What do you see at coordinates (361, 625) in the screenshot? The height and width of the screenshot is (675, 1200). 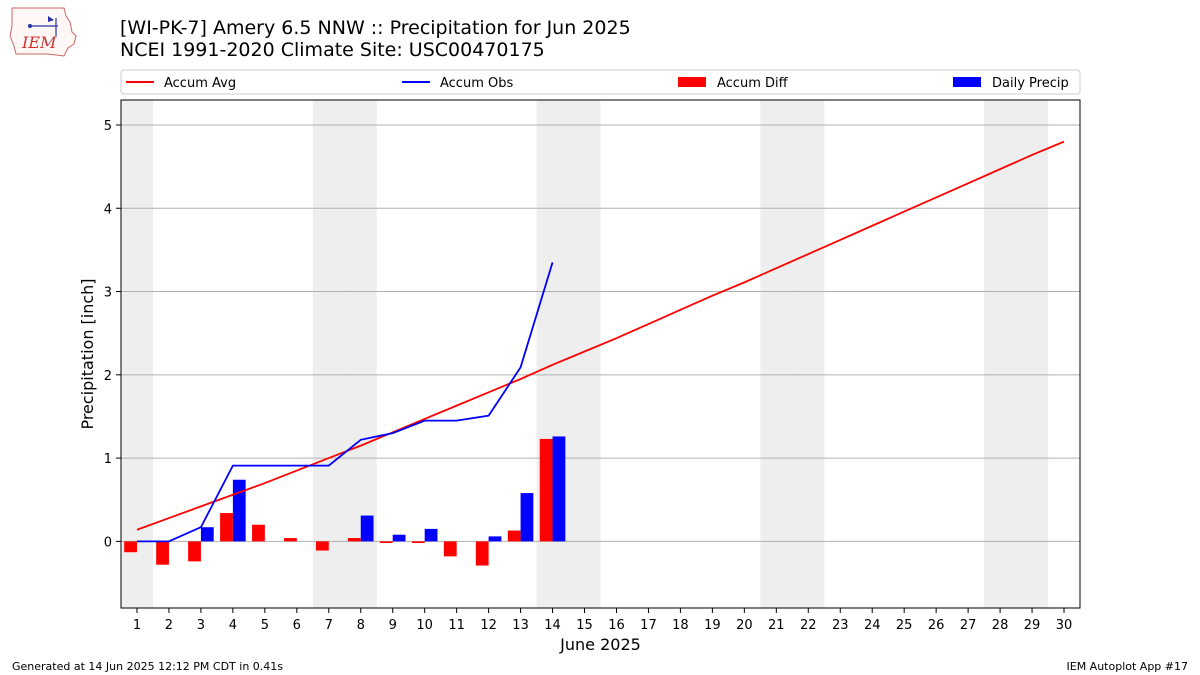 I see `x-tick-label: 8` at bounding box center [361, 625].